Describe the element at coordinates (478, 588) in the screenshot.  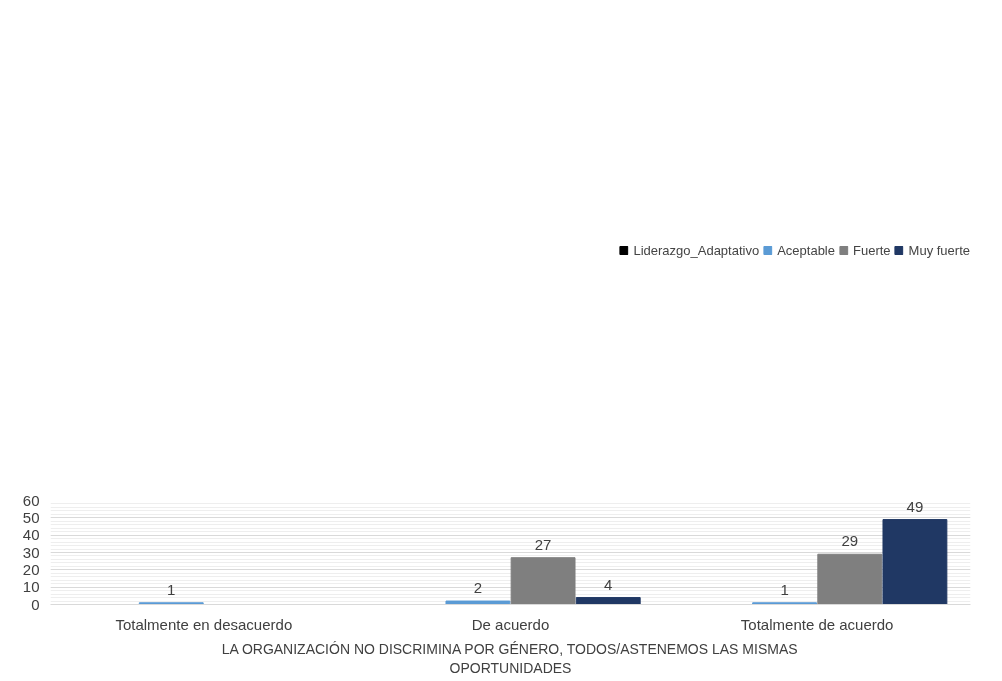
I see `data-label: 2` at that location.